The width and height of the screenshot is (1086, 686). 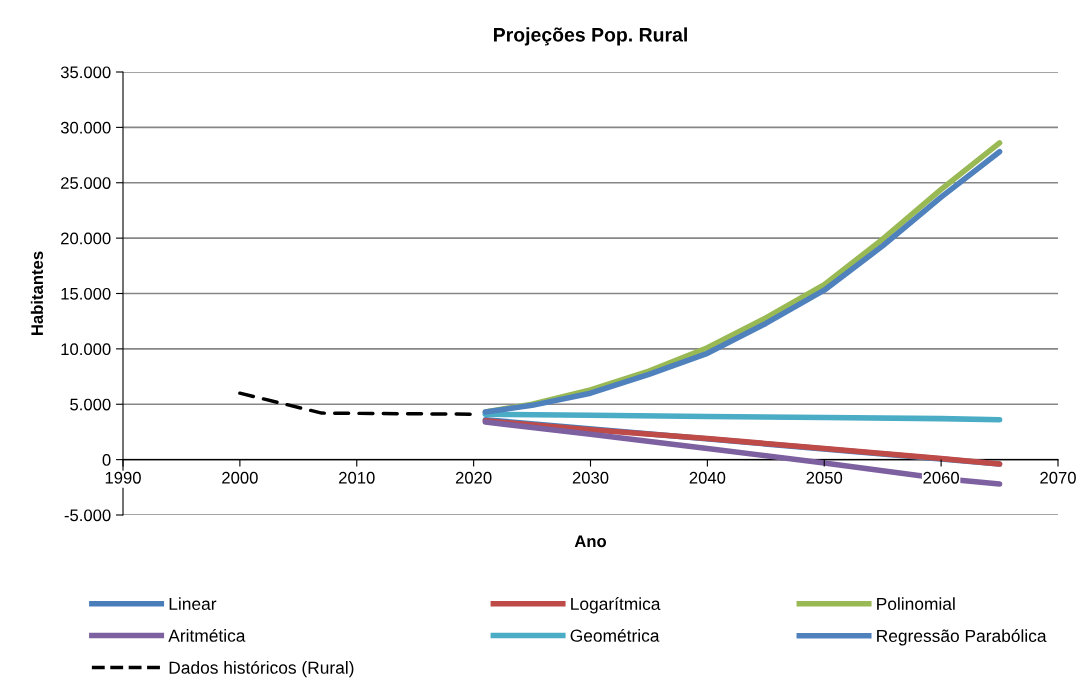 What do you see at coordinates (473, 477) in the screenshot?
I see `x-tick-label: 2020` at bounding box center [473, 477].